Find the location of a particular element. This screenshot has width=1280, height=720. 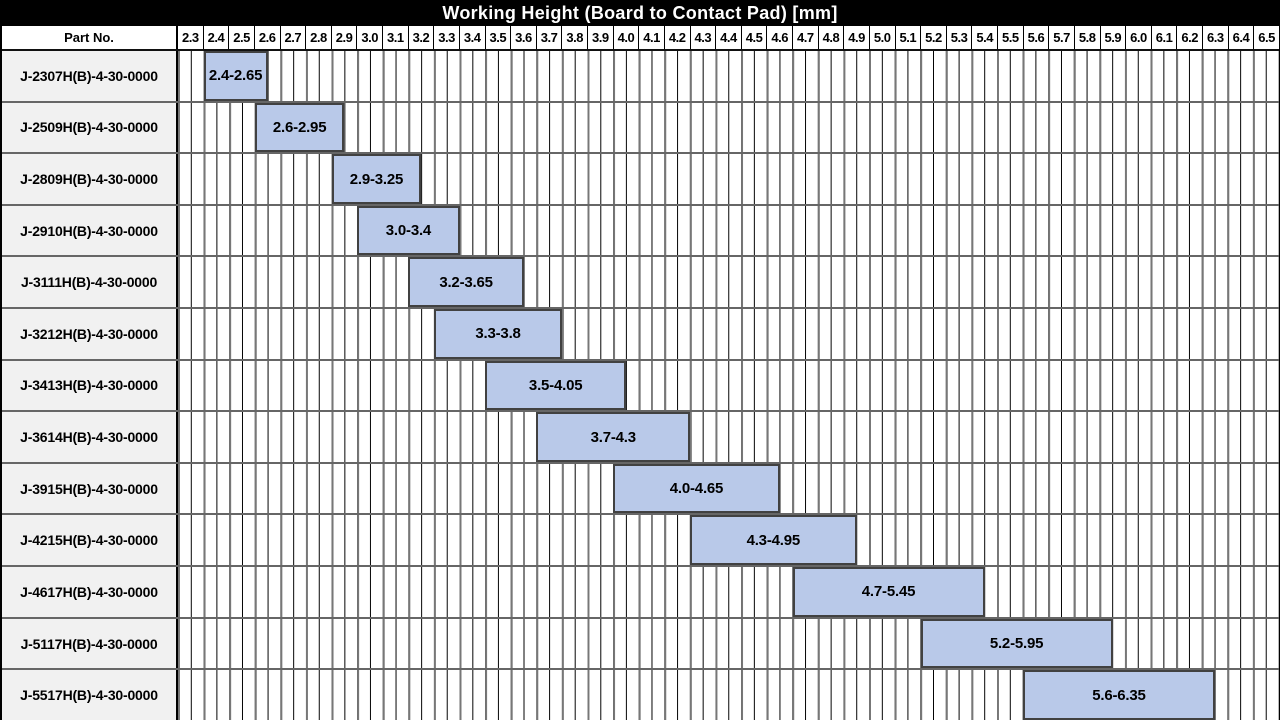

table-row: J-3614H(B)-4-30-0000 3.7-4.3 is located at coordinates (640, 438).